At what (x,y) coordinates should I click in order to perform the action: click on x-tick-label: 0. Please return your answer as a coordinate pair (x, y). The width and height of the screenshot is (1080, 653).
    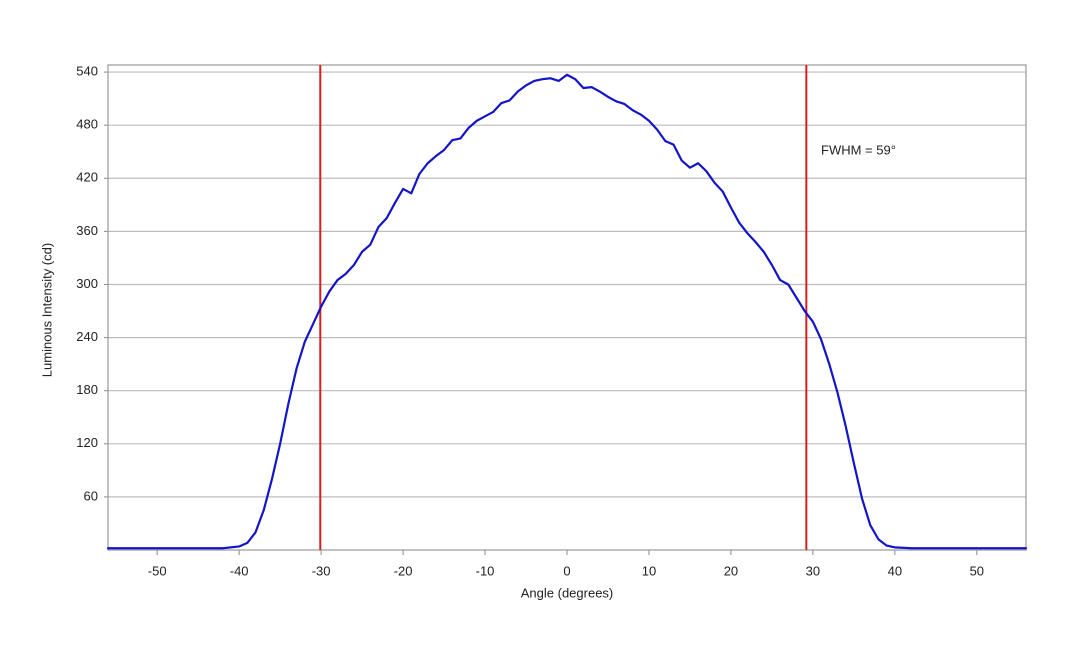
    Looking at the image, I should click on (566, 570).